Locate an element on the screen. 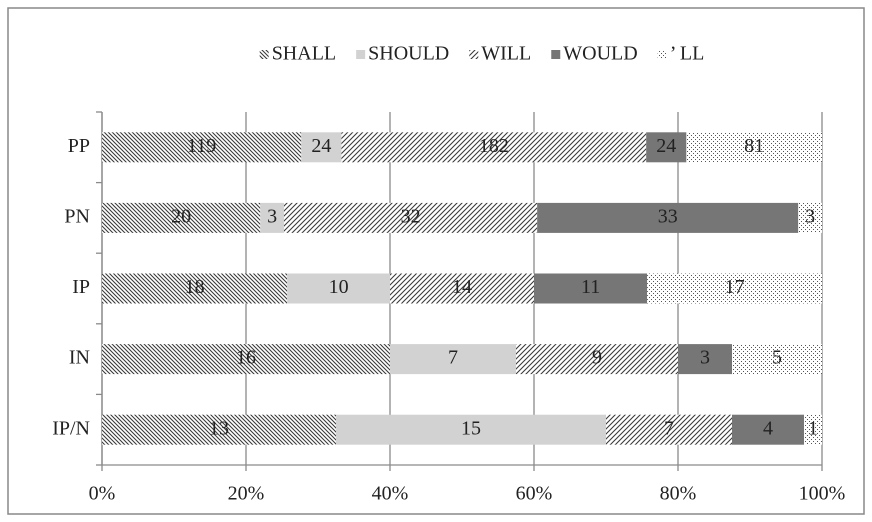 This screenshot has height=522, width=872. data-label: 18 is located at coordinates (195, 287).